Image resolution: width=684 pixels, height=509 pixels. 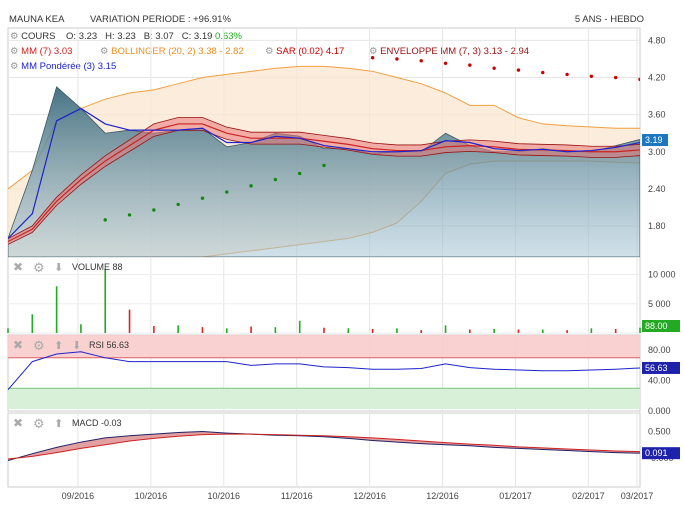 What do you see at coordinates (659, 381) in the screenshot?
I see `y-tick-label: 40.00` at bounding box center [659, 381].